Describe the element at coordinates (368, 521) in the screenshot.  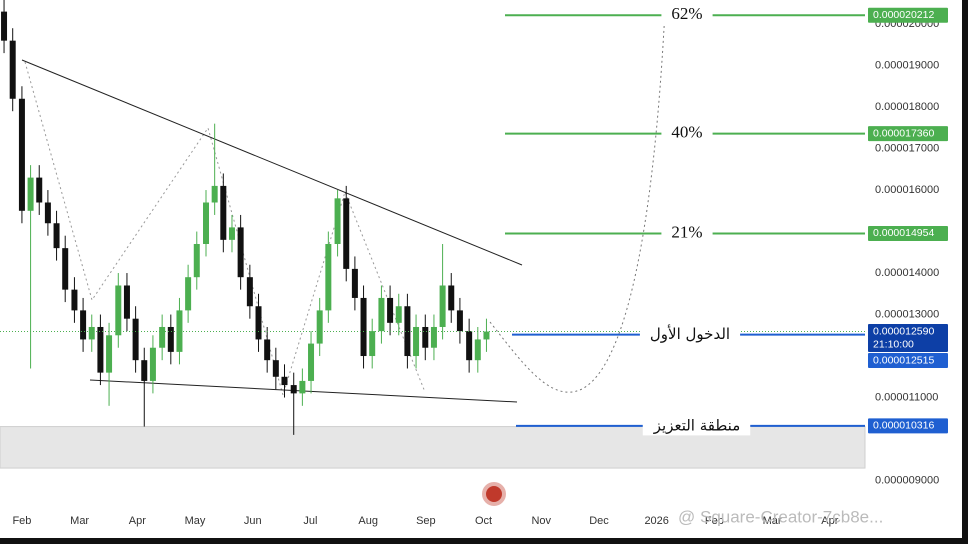
I see `x-tick-label: Aug` at that location.